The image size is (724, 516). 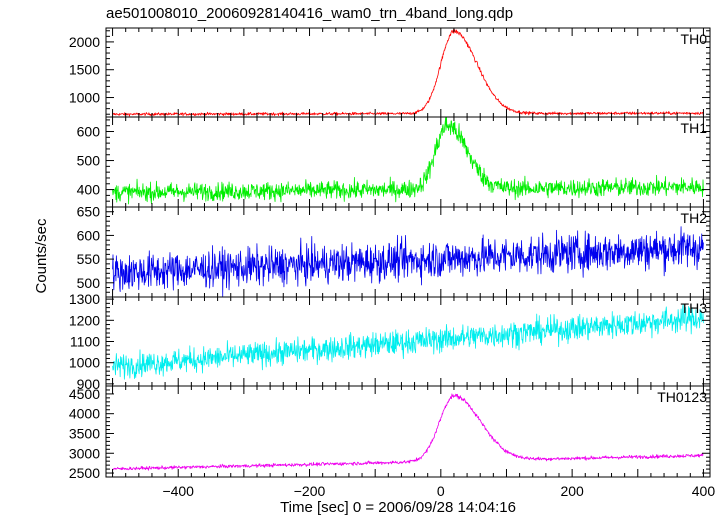 I want to click on series-th3, so click(x=408, y=342).